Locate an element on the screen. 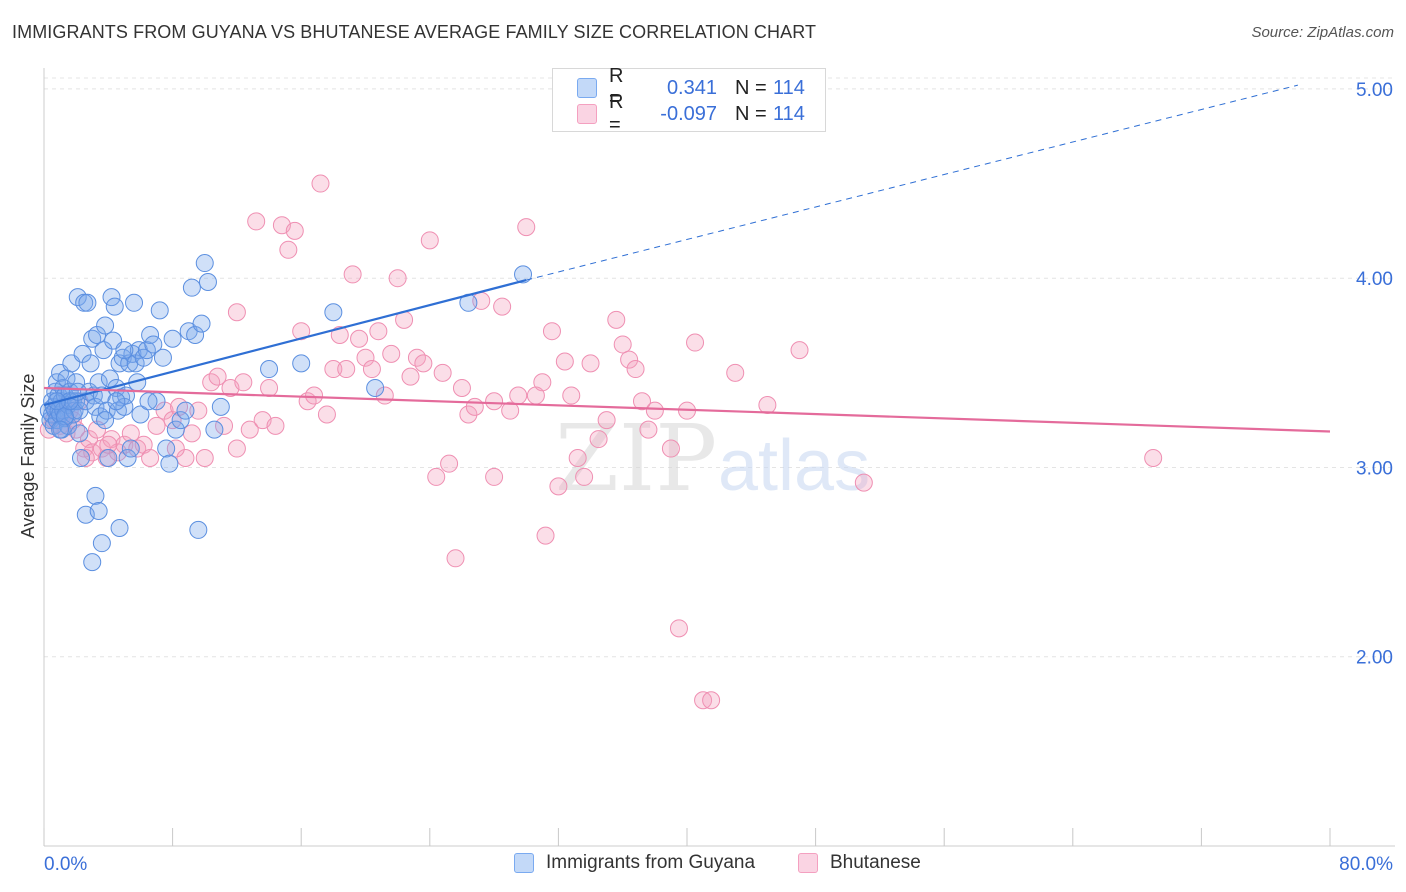 The height and width of the screenshot is (892, 1406). legend-swatch-guyana is located at coordinates (524, 863).